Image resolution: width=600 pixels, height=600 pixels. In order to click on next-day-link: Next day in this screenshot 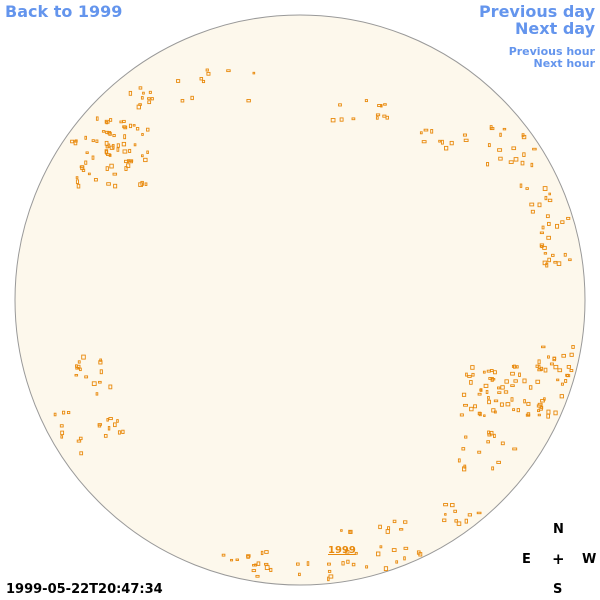, I will do `click(555, 28)`.